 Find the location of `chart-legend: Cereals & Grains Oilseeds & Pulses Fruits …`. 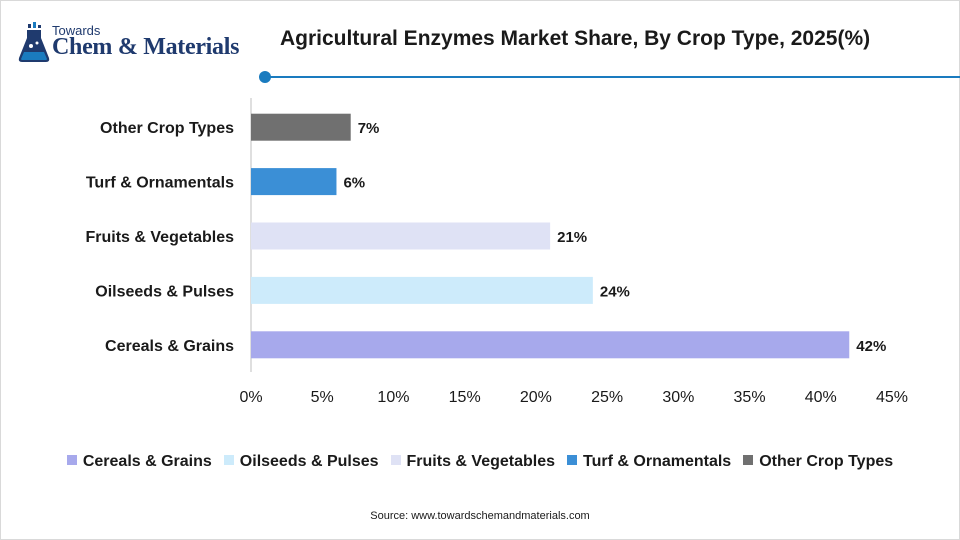

chart-legend: Cereals & Grains Oilseeds & Pulses Fruits … is located at coordinates (480, 462).